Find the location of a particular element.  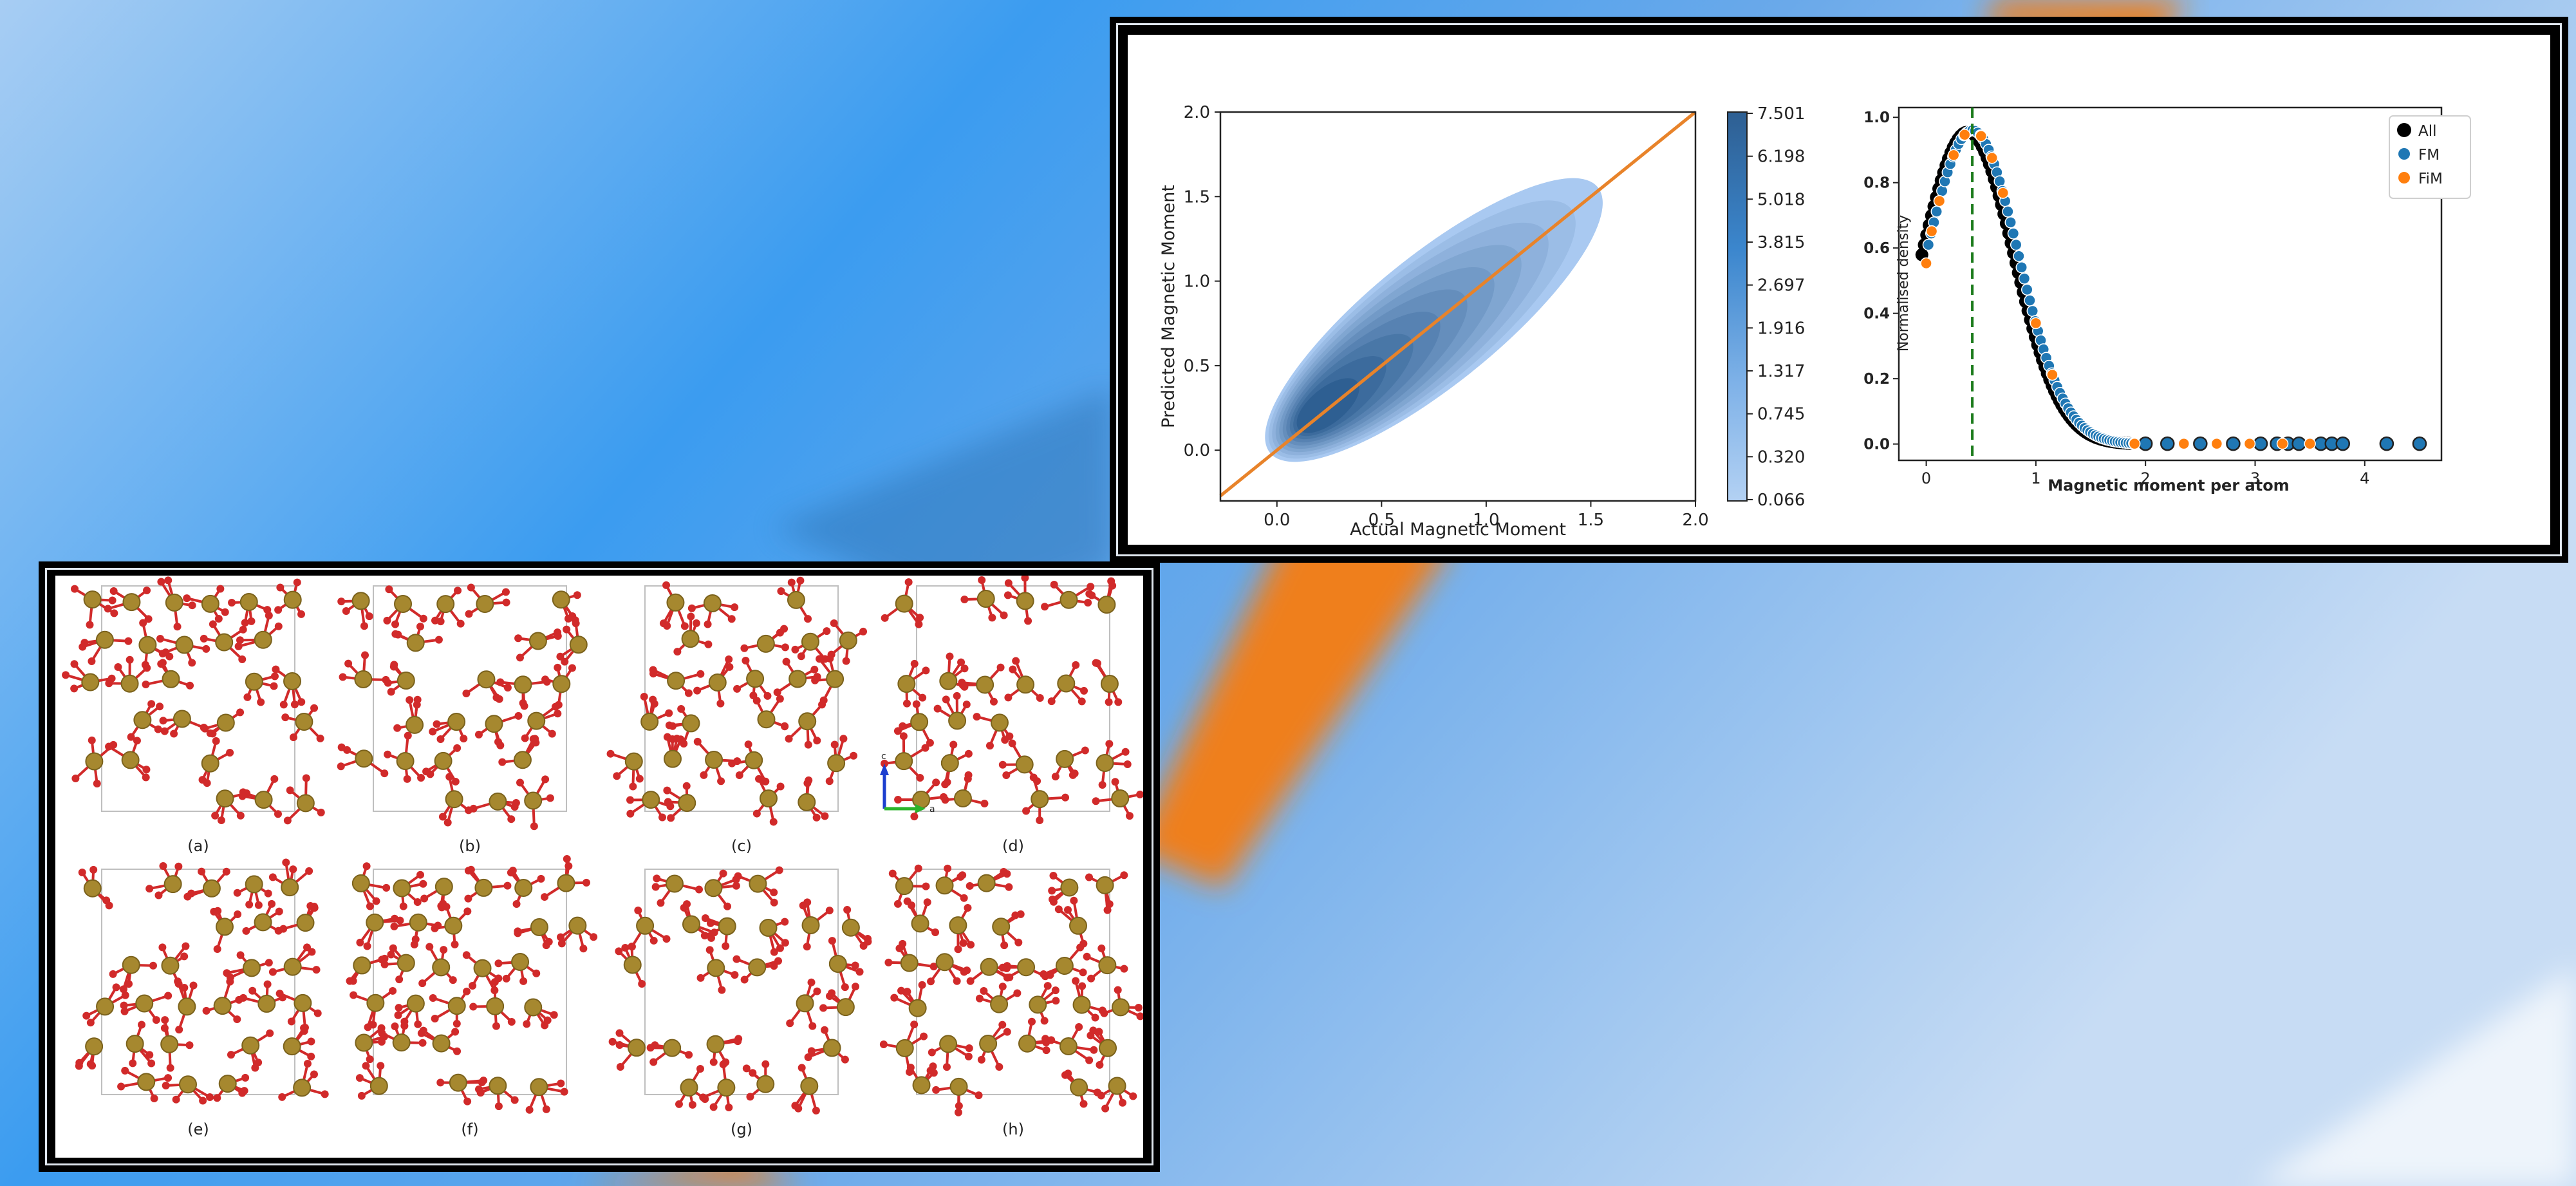

orange-streak is located at coordinates (1294, 708).